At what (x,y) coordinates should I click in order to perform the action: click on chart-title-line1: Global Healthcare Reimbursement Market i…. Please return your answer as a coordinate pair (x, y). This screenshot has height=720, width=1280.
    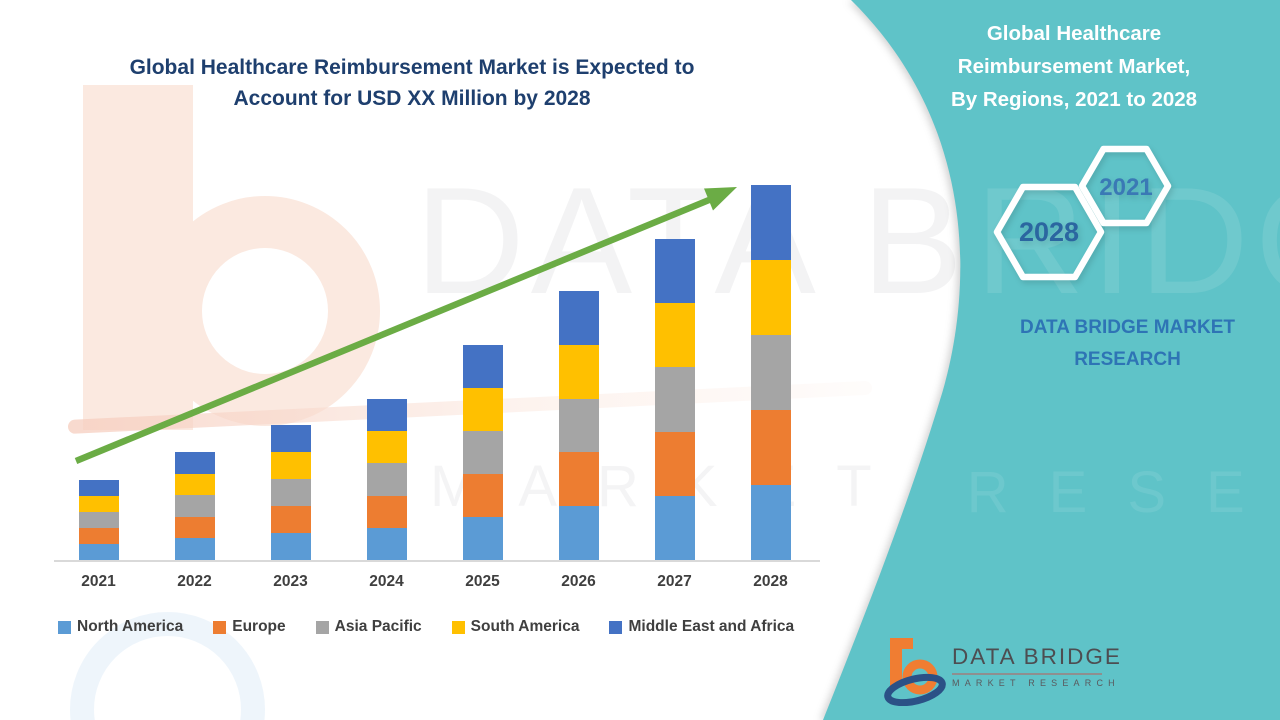
    Looking at the image, I should click on (412, 67).